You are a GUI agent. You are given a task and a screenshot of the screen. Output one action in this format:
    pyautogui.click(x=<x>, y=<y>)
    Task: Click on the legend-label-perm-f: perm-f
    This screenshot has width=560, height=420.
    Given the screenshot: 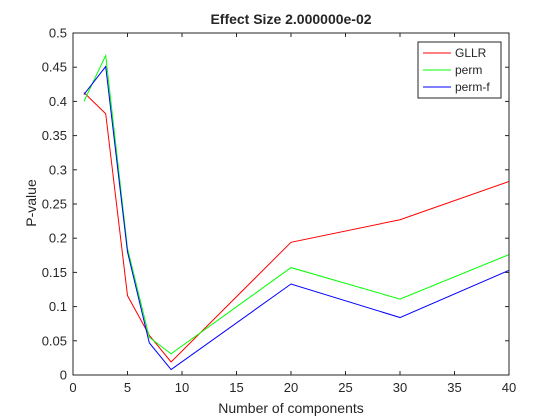 What is the action you would take?
    pyautogui.click(x=472, y=87)
    